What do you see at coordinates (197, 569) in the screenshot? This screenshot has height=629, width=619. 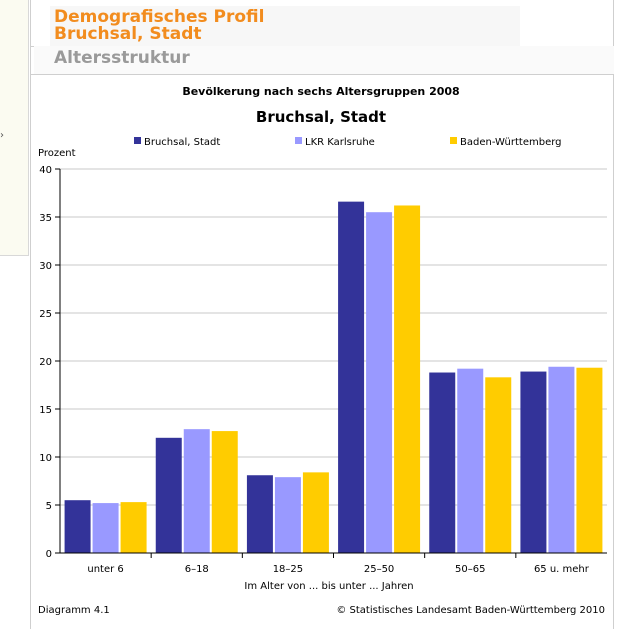 I see `x-tick-label: 6–18` at bounding box center [197, 569].